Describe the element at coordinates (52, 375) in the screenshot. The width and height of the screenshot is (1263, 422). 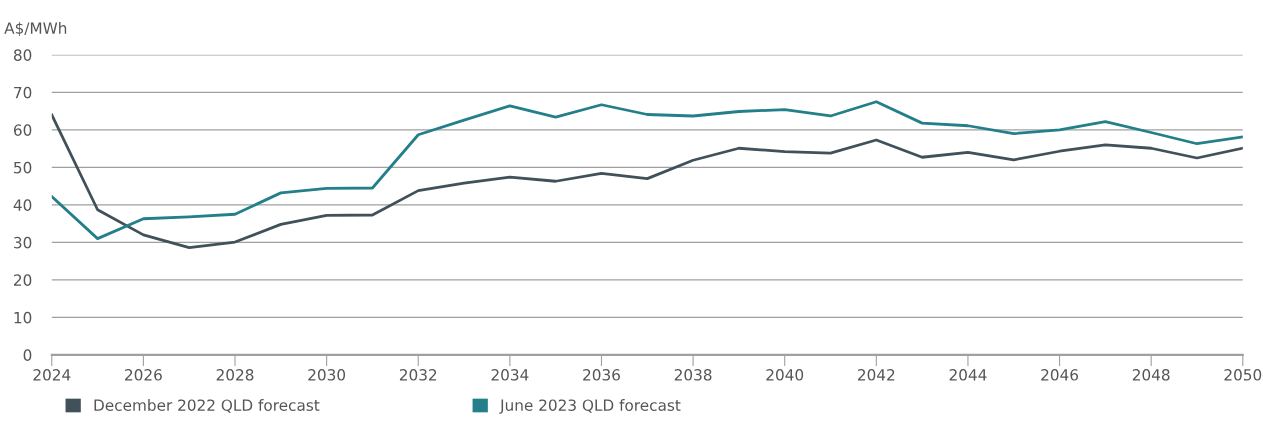
I see `x-tick-label: 2024` at that location.